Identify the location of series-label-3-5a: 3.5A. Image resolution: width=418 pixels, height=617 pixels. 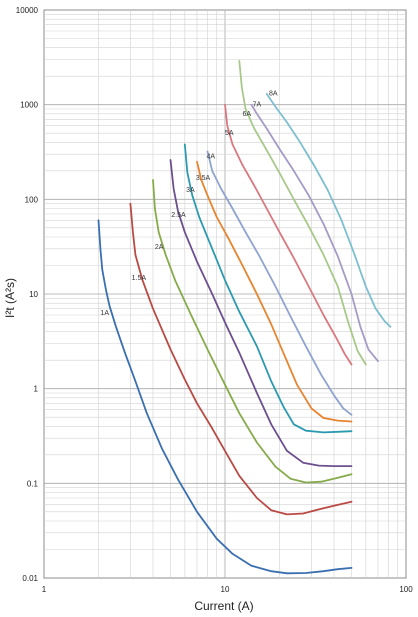
(203, 178).